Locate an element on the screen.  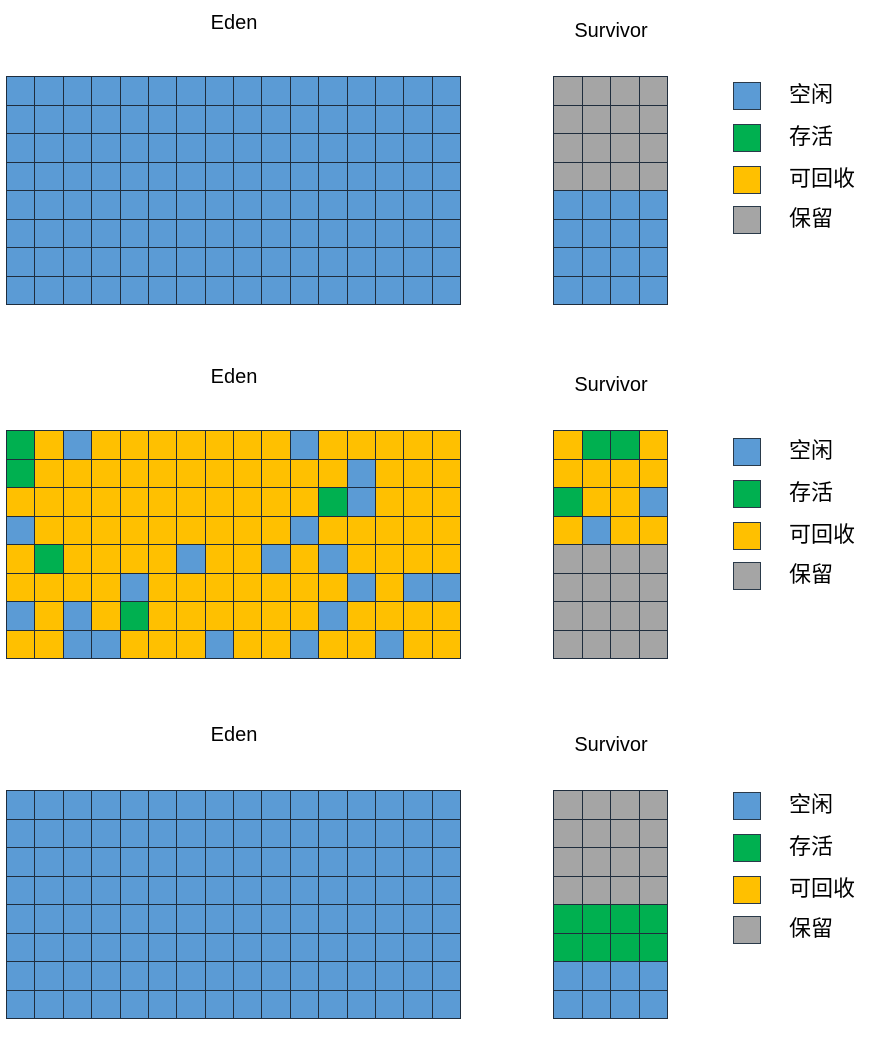
free-swatch is located at coordinates (747, 806).